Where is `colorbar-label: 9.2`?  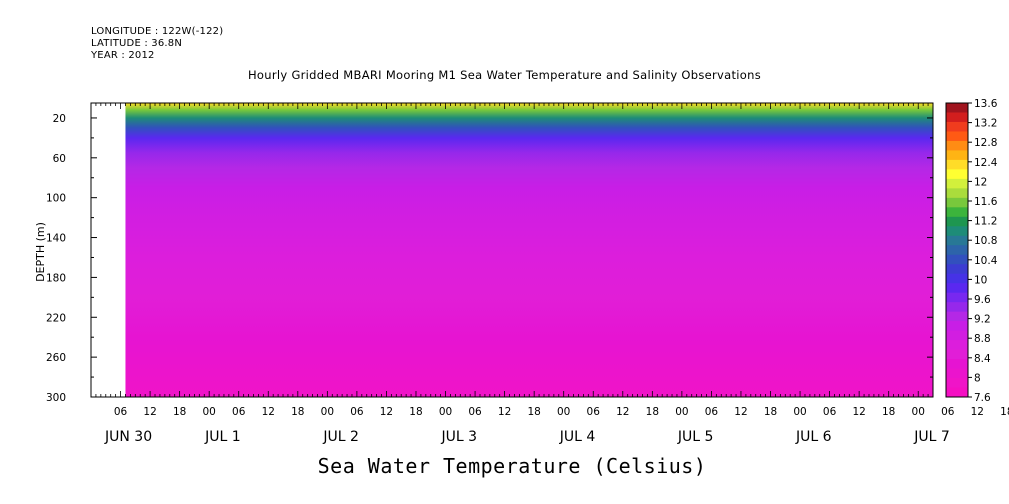
colorbar-label: 9.2 is located at coordinates (982, 320).